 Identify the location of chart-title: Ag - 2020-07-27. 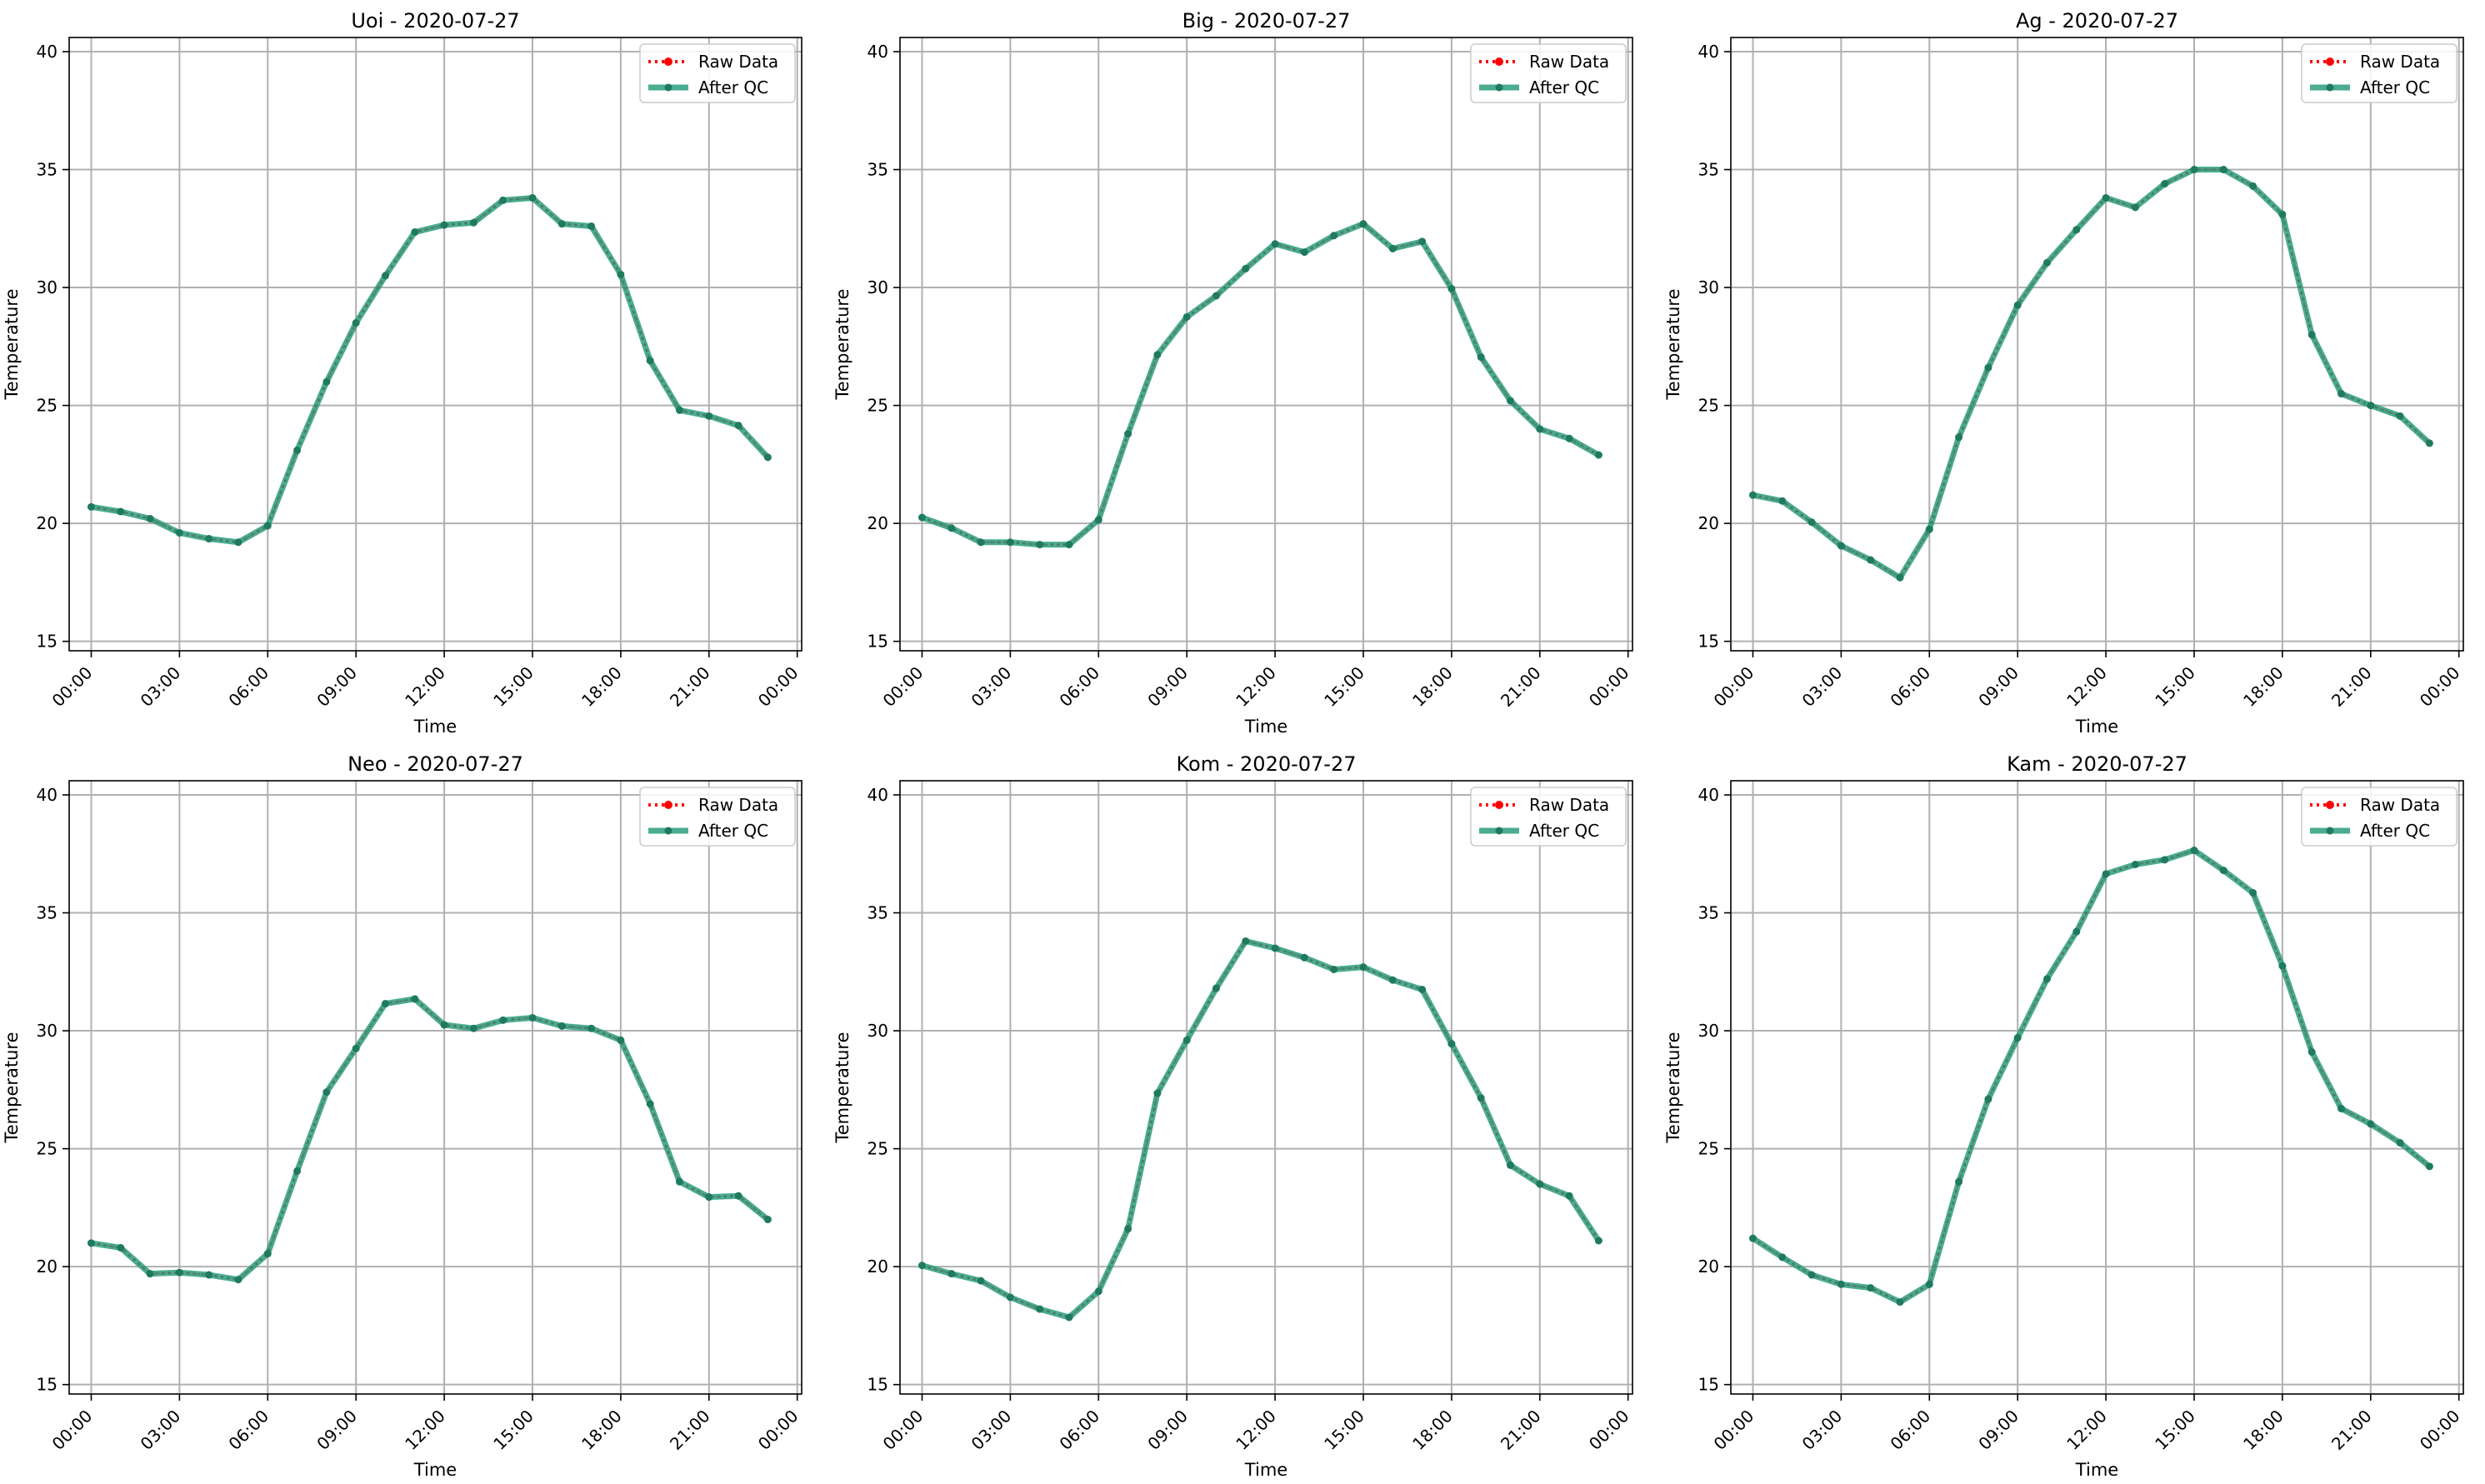
(2097, 20).